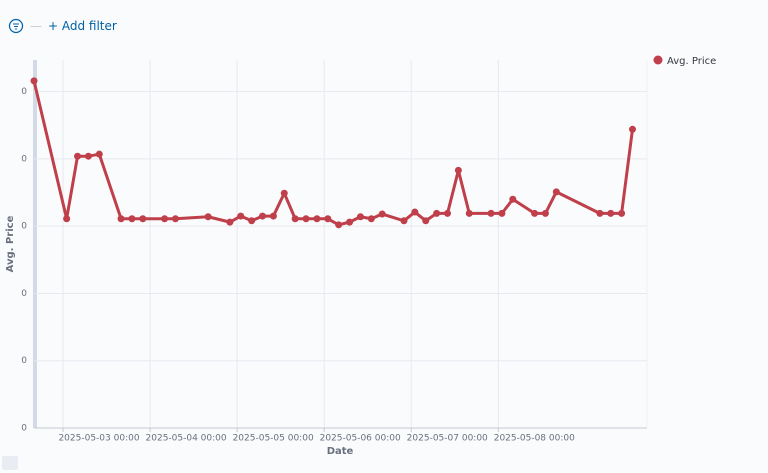 Image resolution: width=768 pixels, height=473 pixels. What do you see at coordinates (447, 439) in the screenshot?
I see `x-tick-label: 2025-05-07 00:00` at bounding box center [447, 439].